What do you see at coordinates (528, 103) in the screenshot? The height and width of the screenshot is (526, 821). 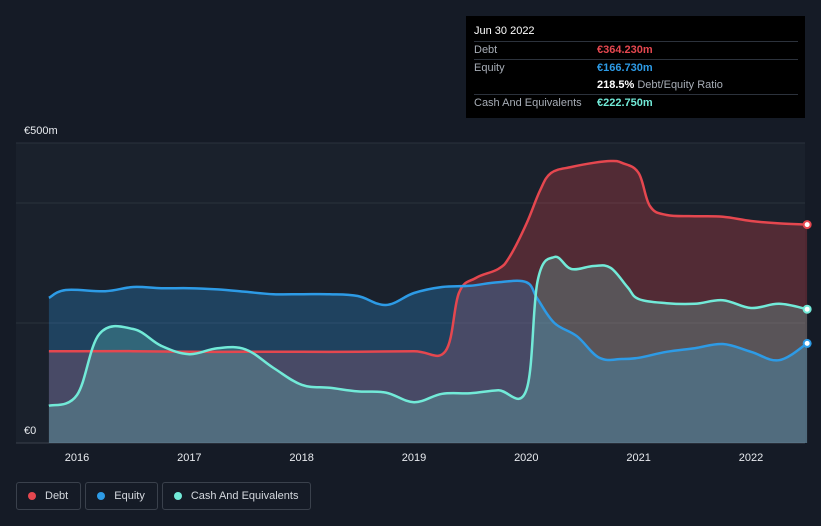 I see `tooltip-cash-label: Cash And Equivalents` at bounding box center [528, 103].